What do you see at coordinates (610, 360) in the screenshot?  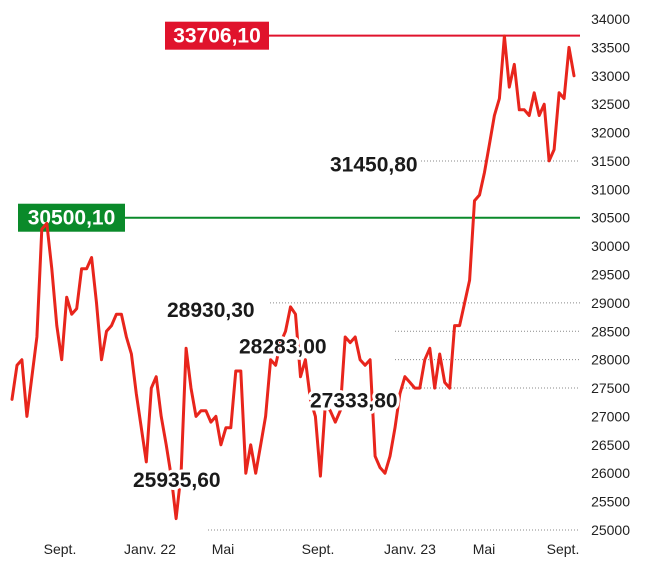 I see `y-tick-label: 28000` at bounding box center [610, 360].